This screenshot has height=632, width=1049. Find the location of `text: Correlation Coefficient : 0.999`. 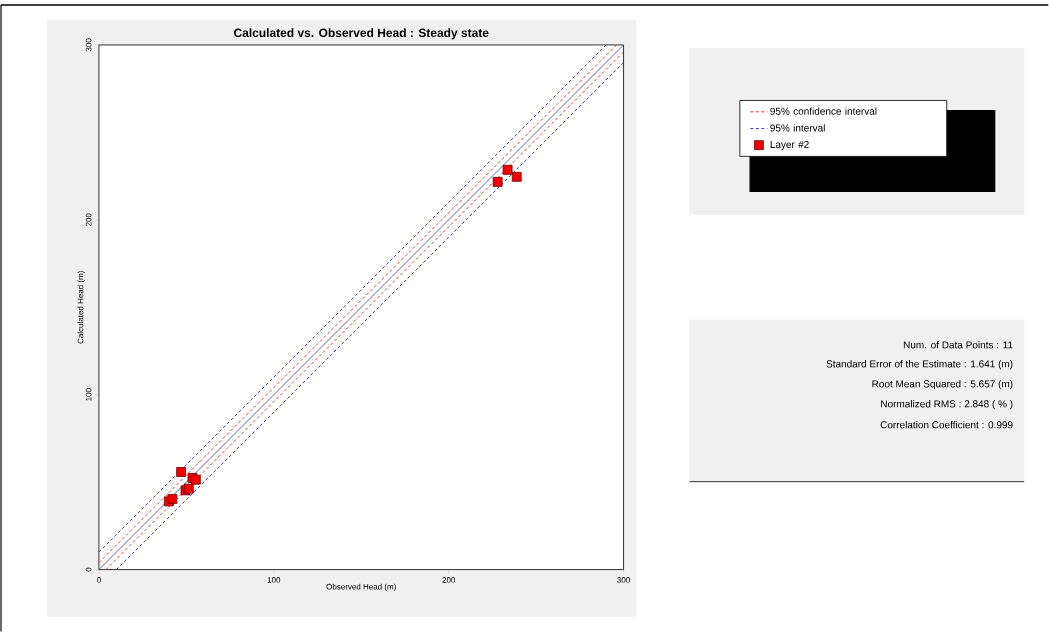

text: Correlation Coefficient : 0.999 is located at coordinates (946, 424).